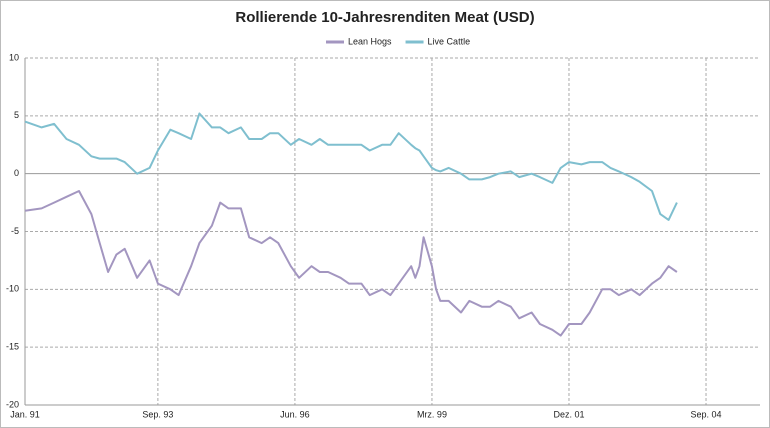  Describe the element at coordinates (449, 41) in the screenshot. I see `legend-label: Live Cattle` at that location.